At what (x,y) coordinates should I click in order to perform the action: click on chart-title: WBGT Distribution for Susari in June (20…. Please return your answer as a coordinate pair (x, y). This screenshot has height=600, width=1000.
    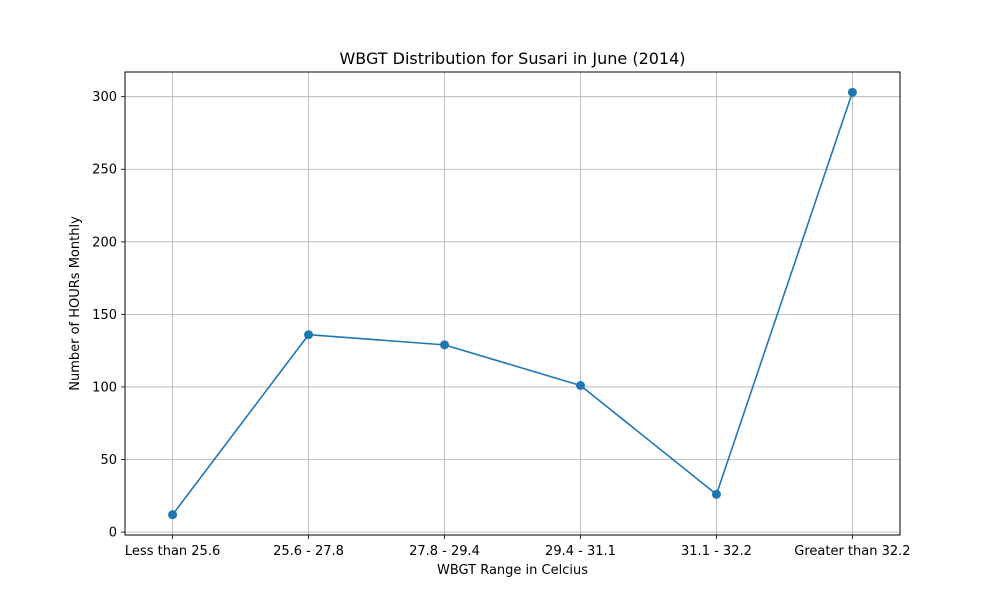
    Looking at the image, I should click on (512, 58).